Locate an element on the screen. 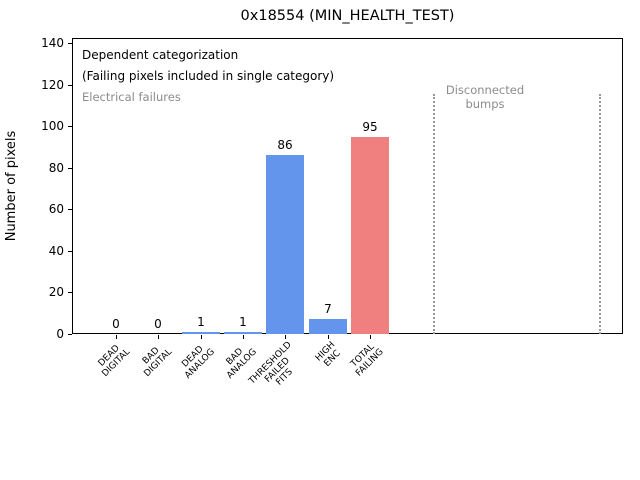 The height and width of the screenshot is (480, 640). y-tick-label: 100 is located at coordinates (52, 126).